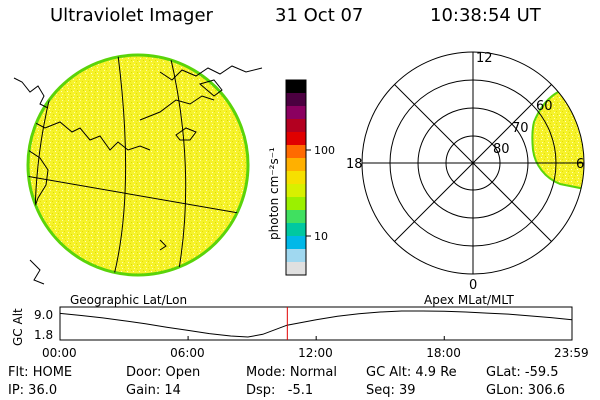 This screenshot has width=600, height=400. Describe the element at coordinates (473, 163) in the screenshot. I see `mlt-meridian` at that location.